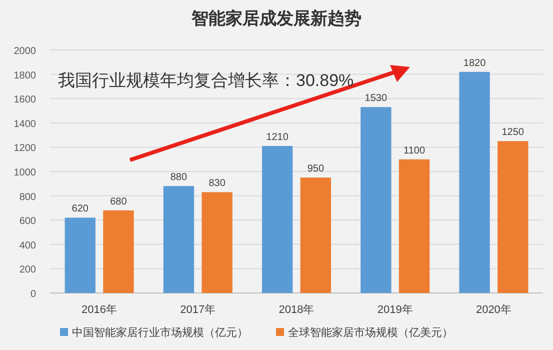 Image resolution: width=553 pixels, height=350 pixels. I want to click on x-tick-label: 2018年, so click(296, 310).